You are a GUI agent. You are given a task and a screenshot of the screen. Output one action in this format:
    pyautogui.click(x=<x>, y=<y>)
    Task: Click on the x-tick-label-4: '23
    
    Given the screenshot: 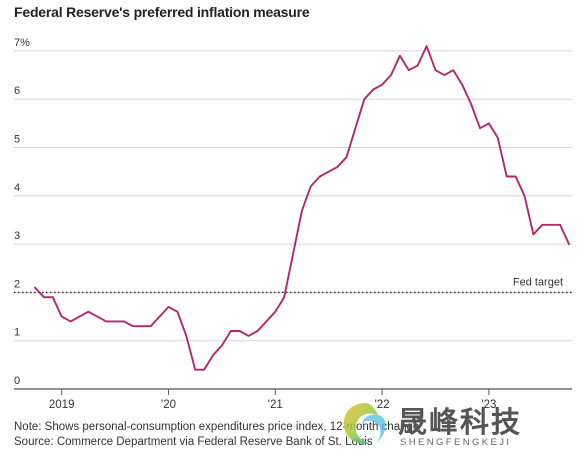 What is the action you would take?
    pyautogui.click(x=488, y=405)
    